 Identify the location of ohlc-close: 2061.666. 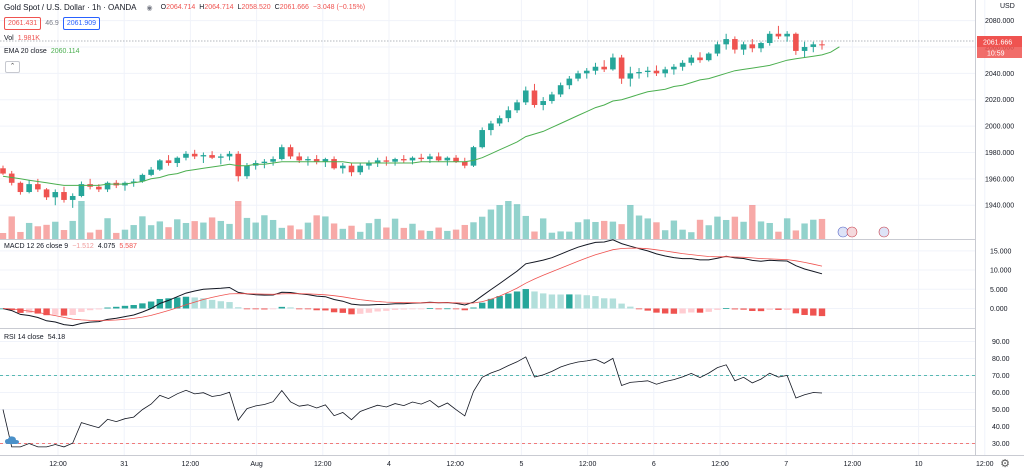
(294, 7).